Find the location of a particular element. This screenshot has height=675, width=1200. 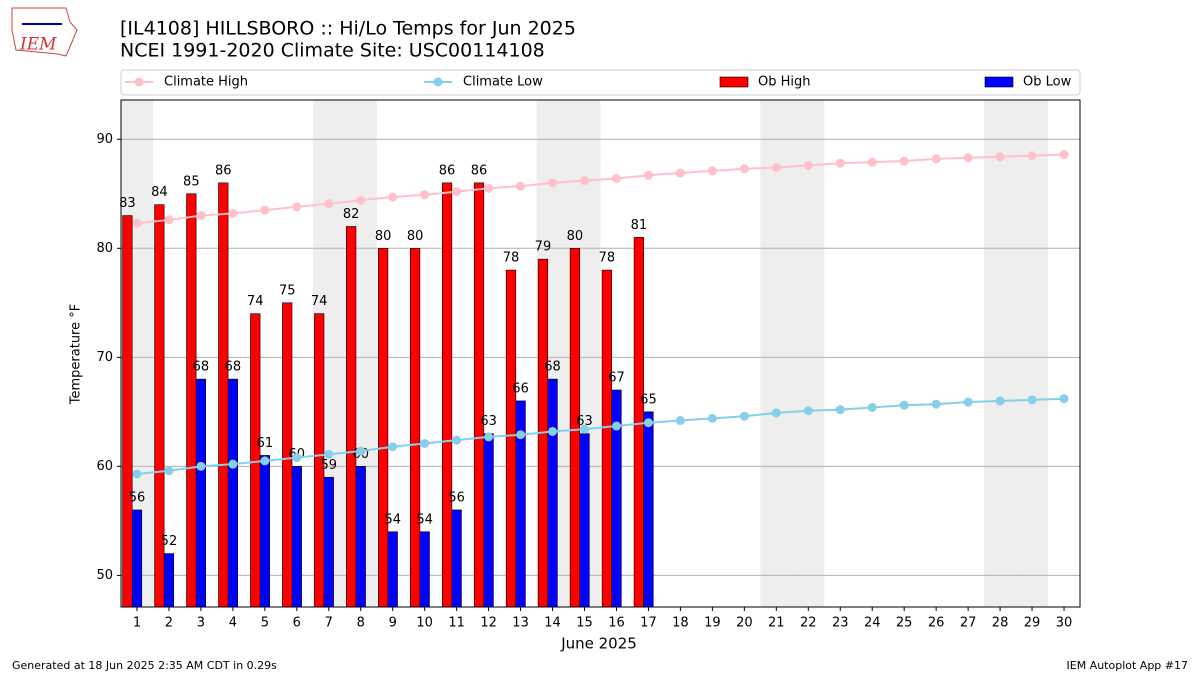

x-tick-label: 29 is located at coordinates (1032, 623).